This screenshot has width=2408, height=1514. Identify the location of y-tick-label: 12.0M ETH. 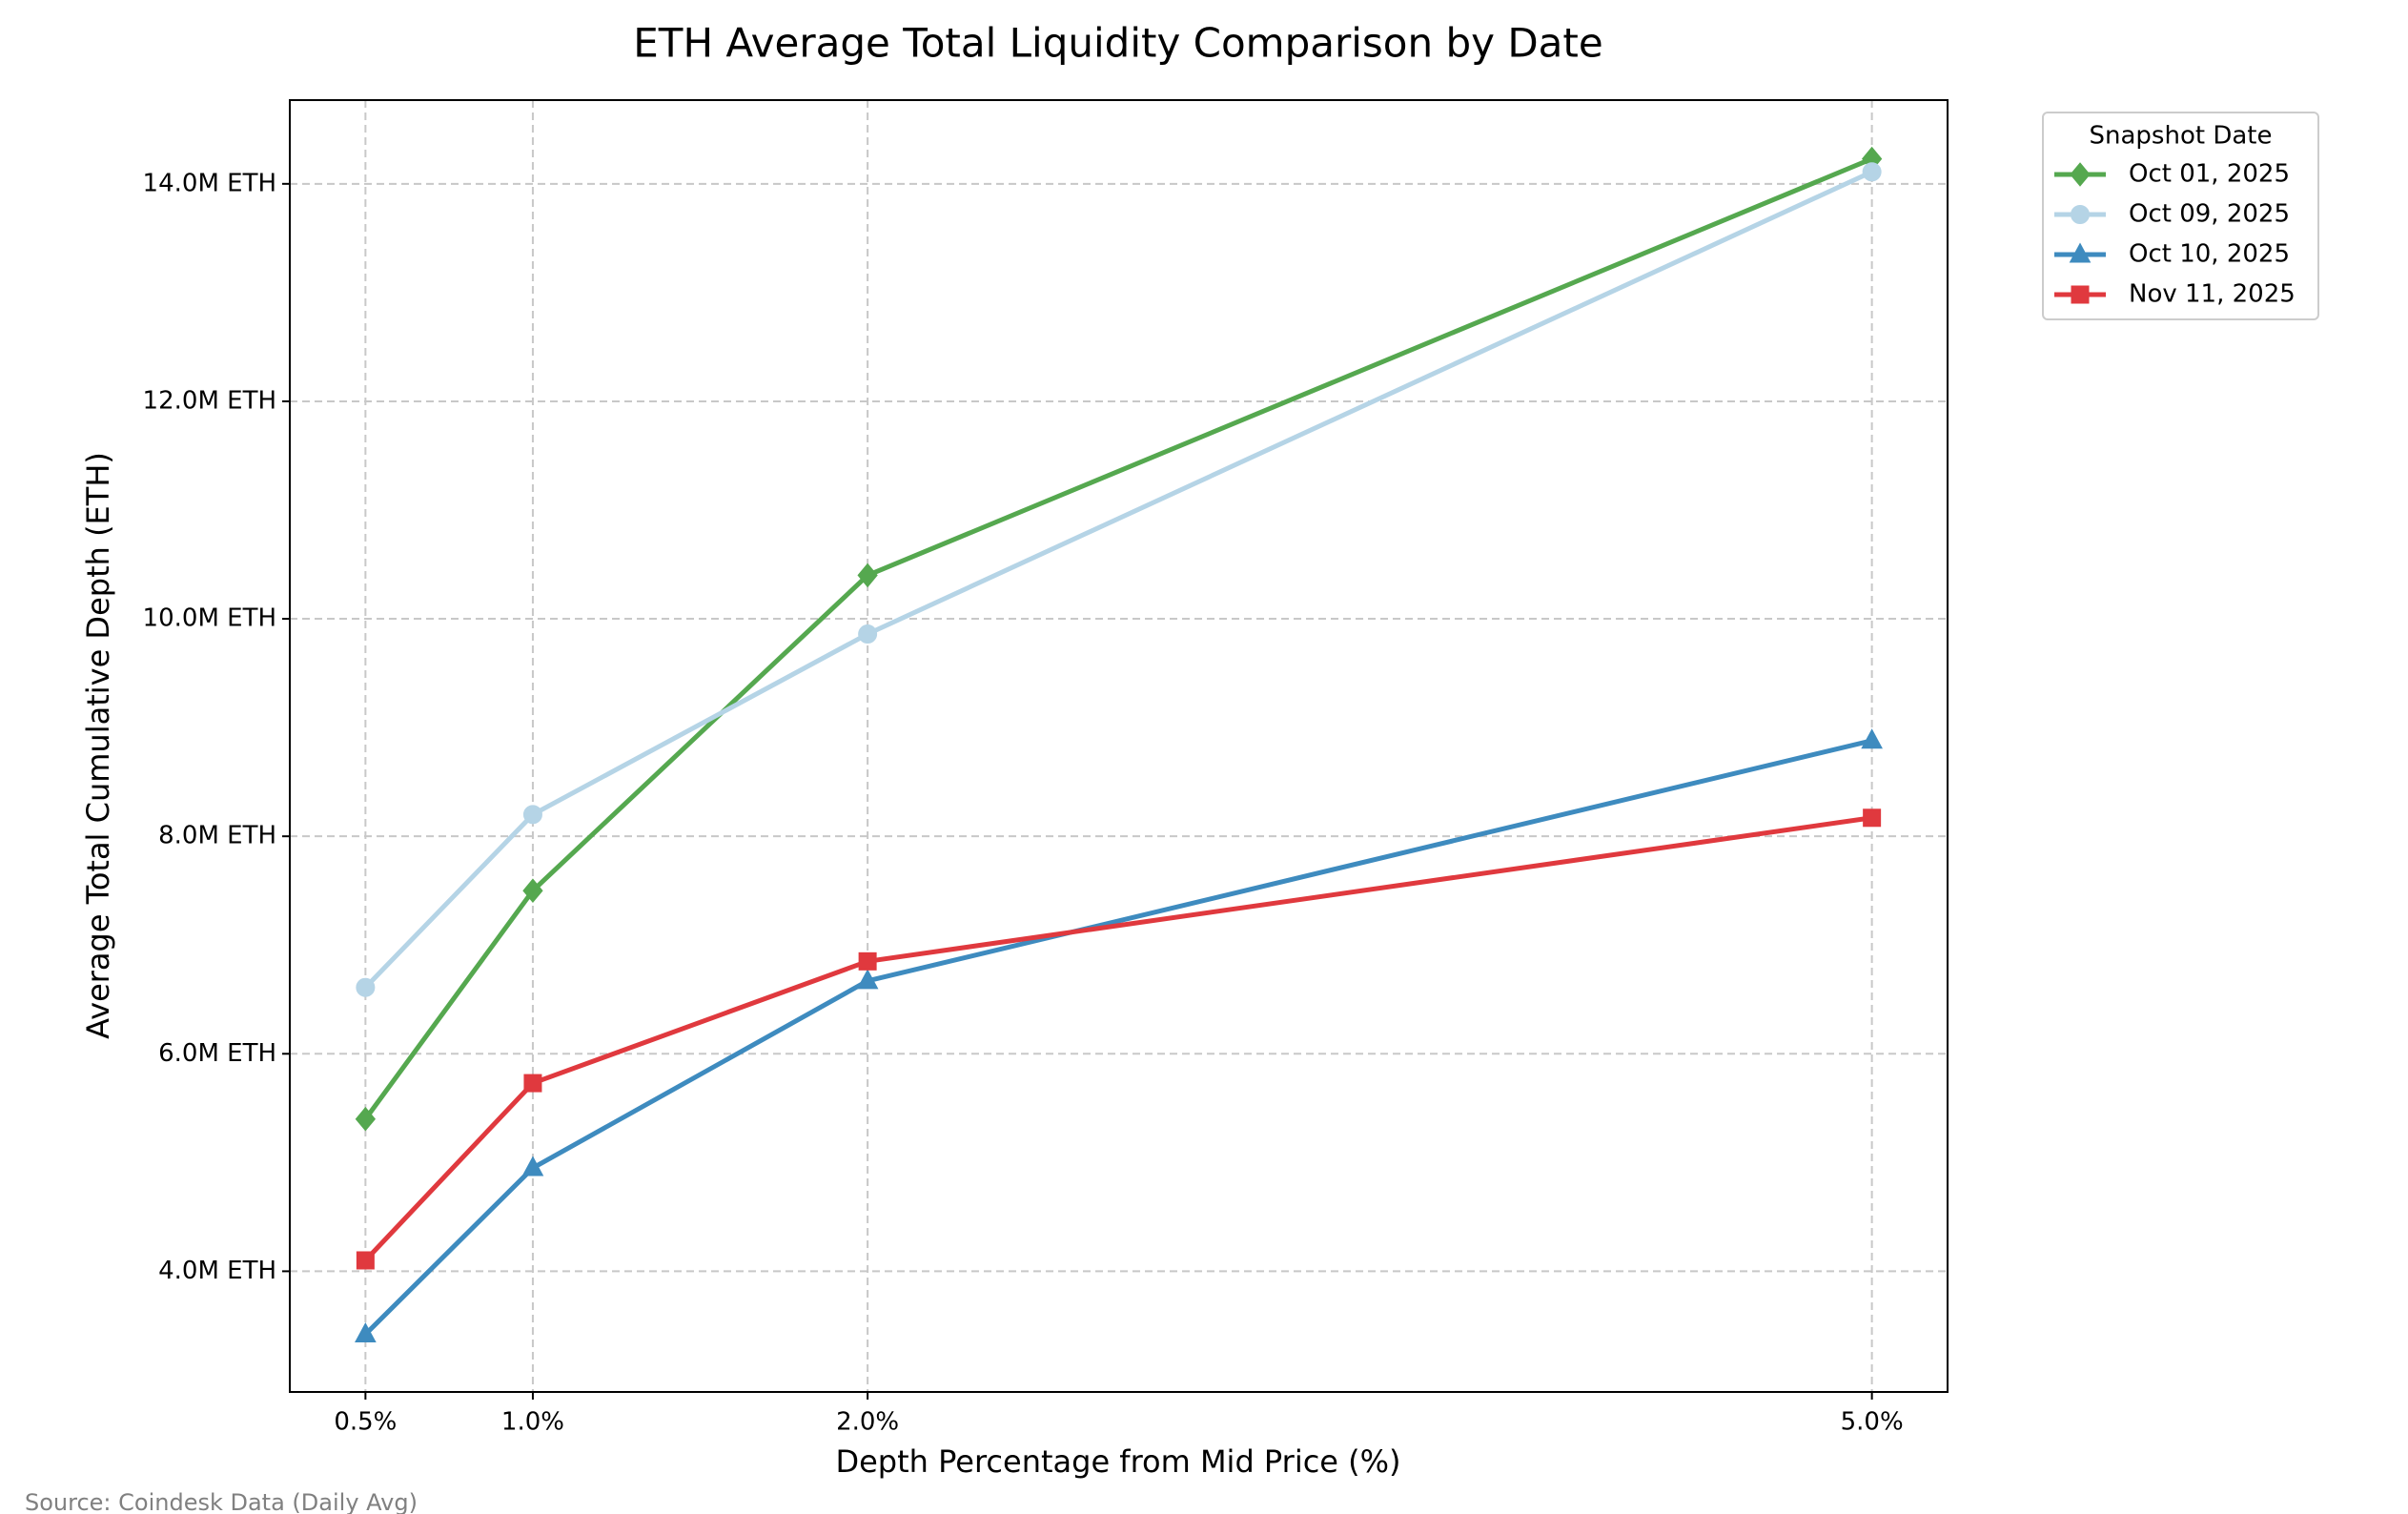
(209, 400).